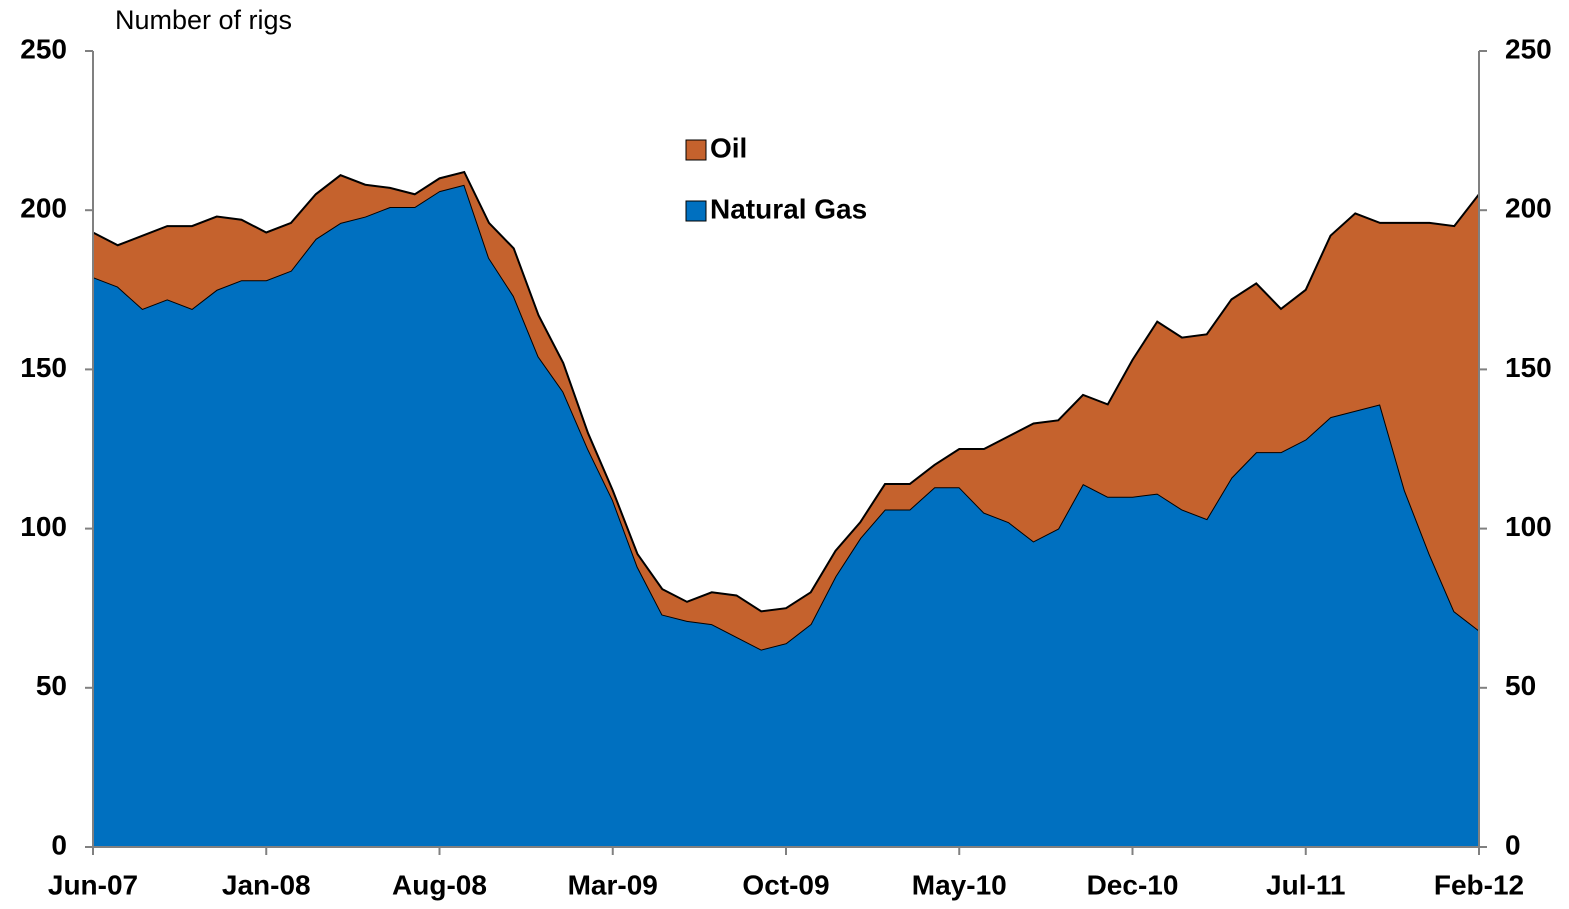 Image resolution: width=1569 pixels, height=909 pixels. Describe the element at coordinates (1528, 526) in the screenshot. I see `y2-tick-label: 100` at that location.